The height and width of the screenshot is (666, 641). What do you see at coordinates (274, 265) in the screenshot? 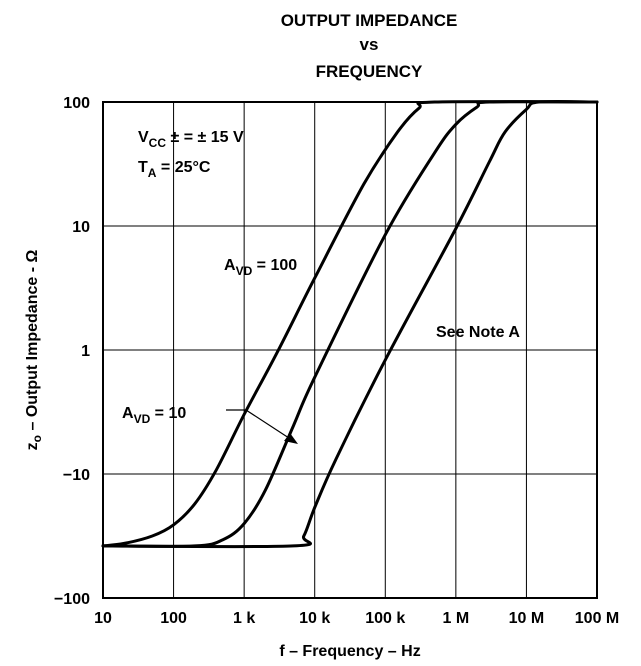
I see `label-avd-100-rest: = 100` at bounding box center [274, 265].